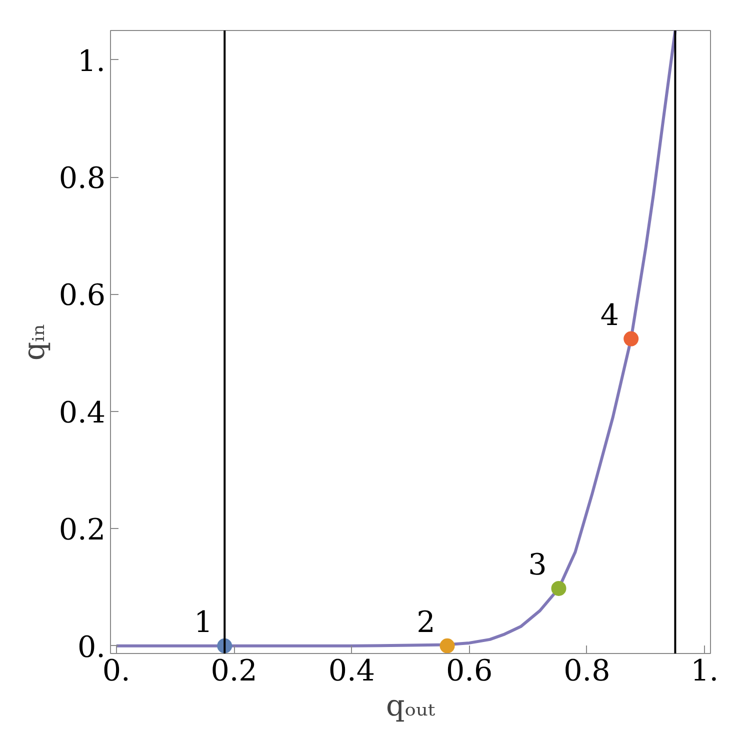 The width and height of the screenshot is (730, 753). Describe the element at coordinates (82, 529) in the screenshot. I see `y-tick-label: 0.2` at that location.